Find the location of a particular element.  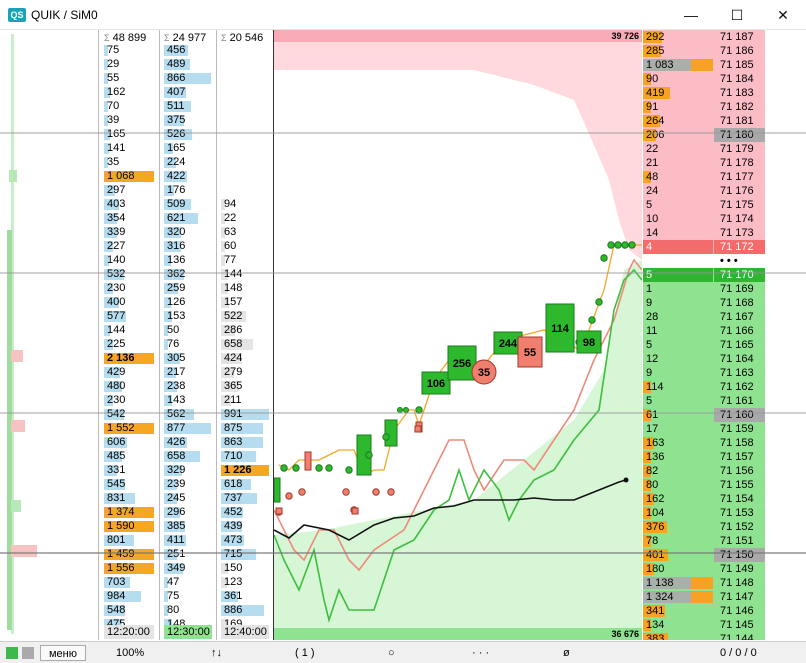

ask-row: 22 71 179 is located at coordinates (704, 149).